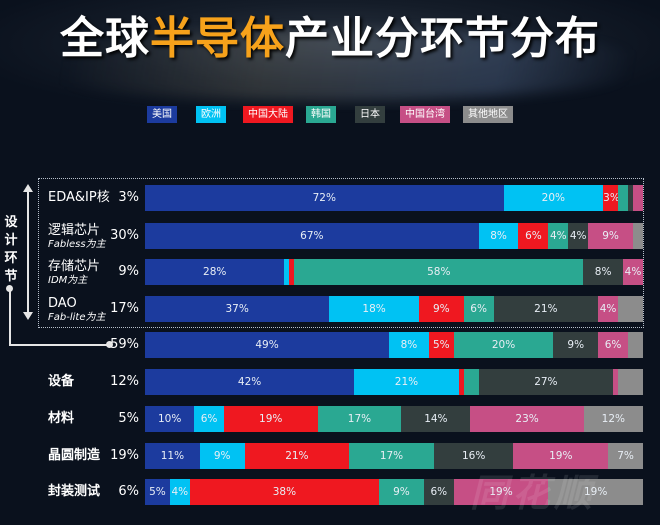  What do you see at coordinates (77, 244) in the screenshot?
I see `row-subtitle: Fabless为主` at bounding box center [77, 244].